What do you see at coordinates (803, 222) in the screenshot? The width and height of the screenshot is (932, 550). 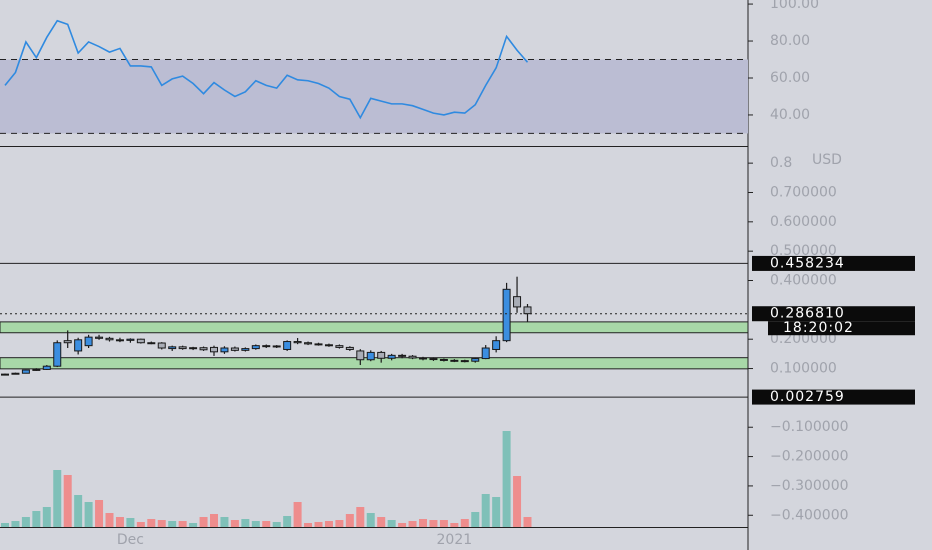 I see `y-tick-label: 0.600000` at bounding box center [803, 222].